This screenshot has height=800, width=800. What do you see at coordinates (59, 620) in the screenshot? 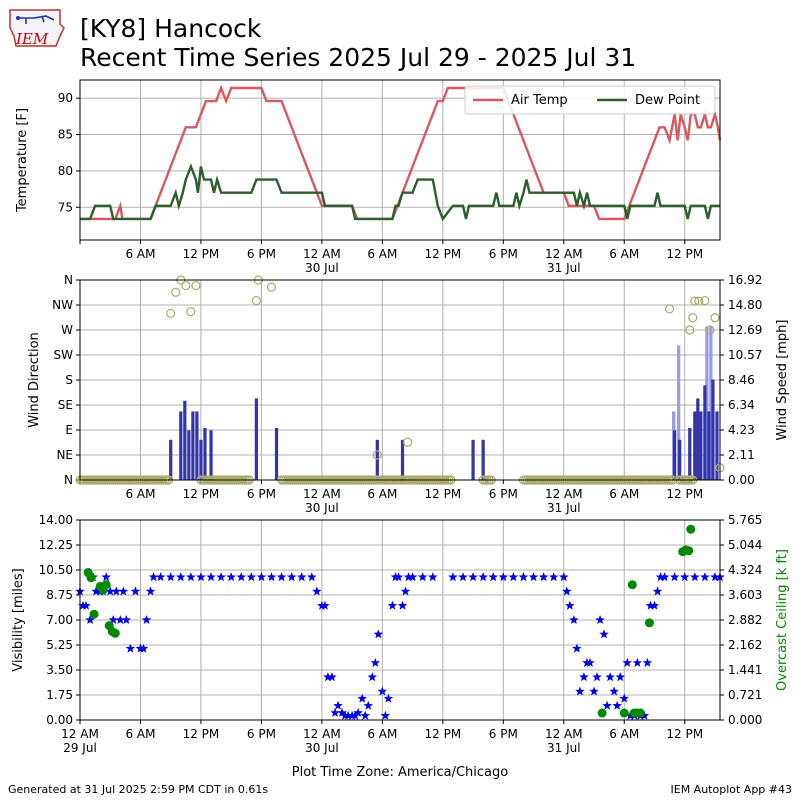
I see `y-tick-label: 7.00` at bounding box center [59, 620].